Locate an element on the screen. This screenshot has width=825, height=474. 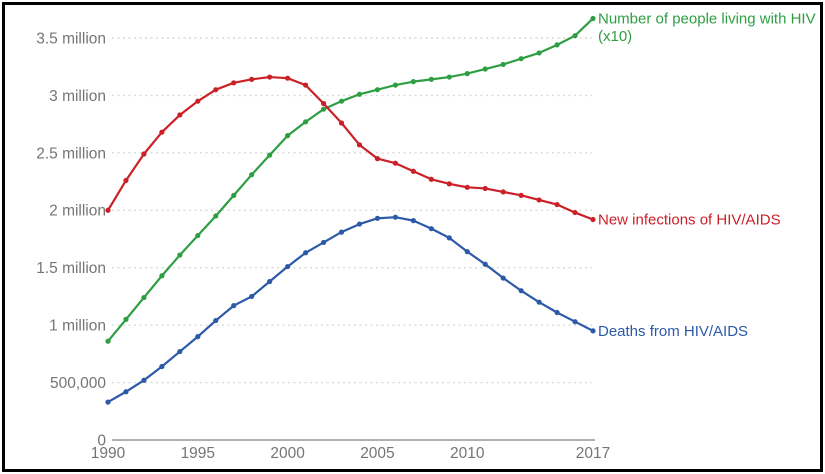
series-label: New infections of HIV/AIDS is located at coordinates (689, 219).